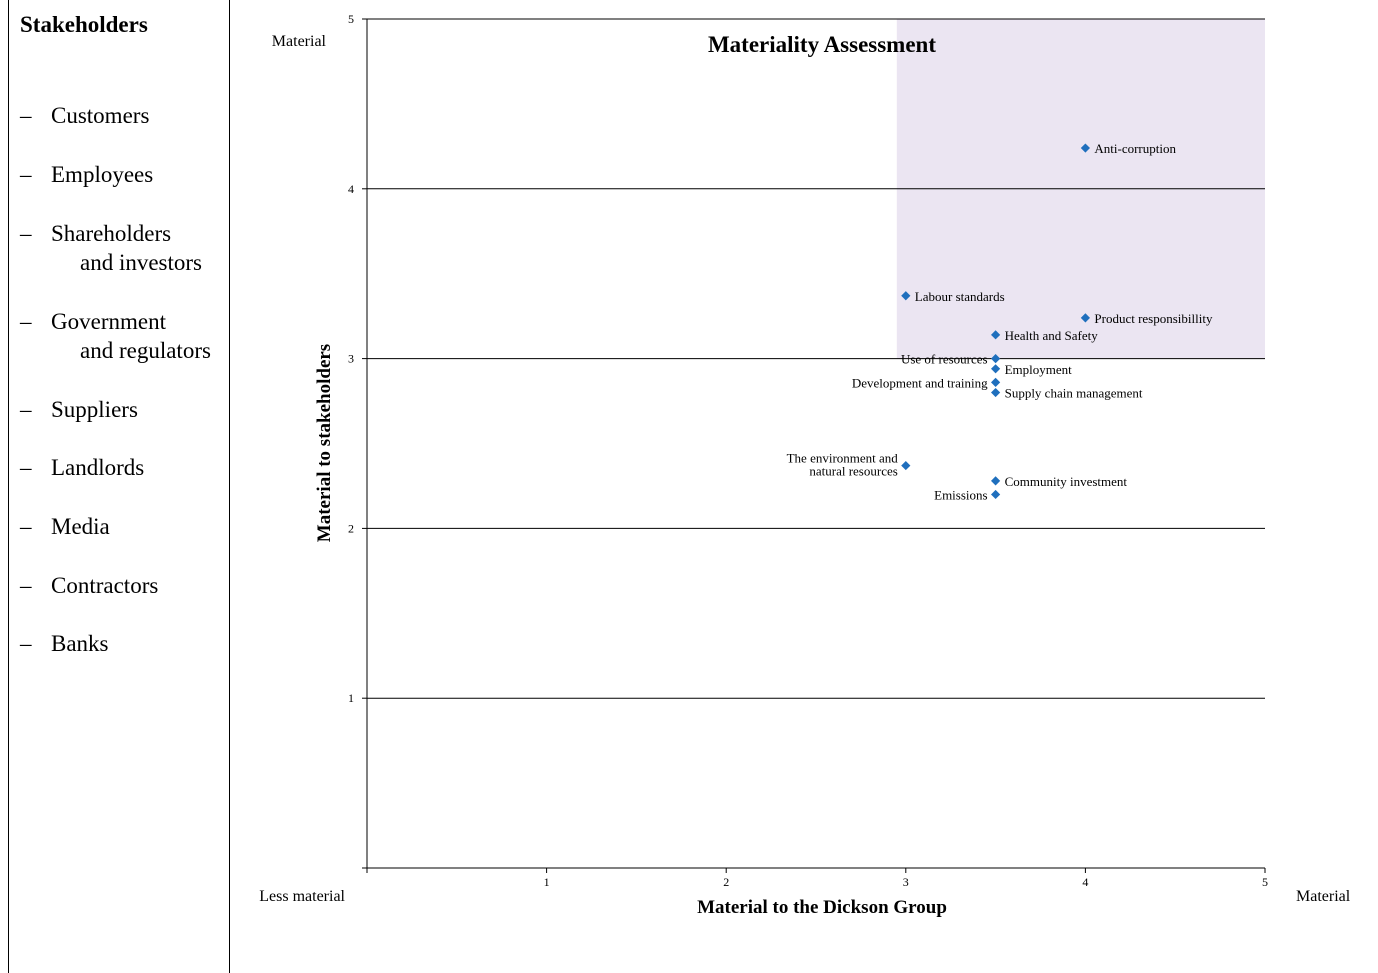 This screenshot has width=1378, height=973. What do you see at coordinates (726, 882) in the screenshot?
I see `x-tick-label: 2` at bounding box center [726, 882].